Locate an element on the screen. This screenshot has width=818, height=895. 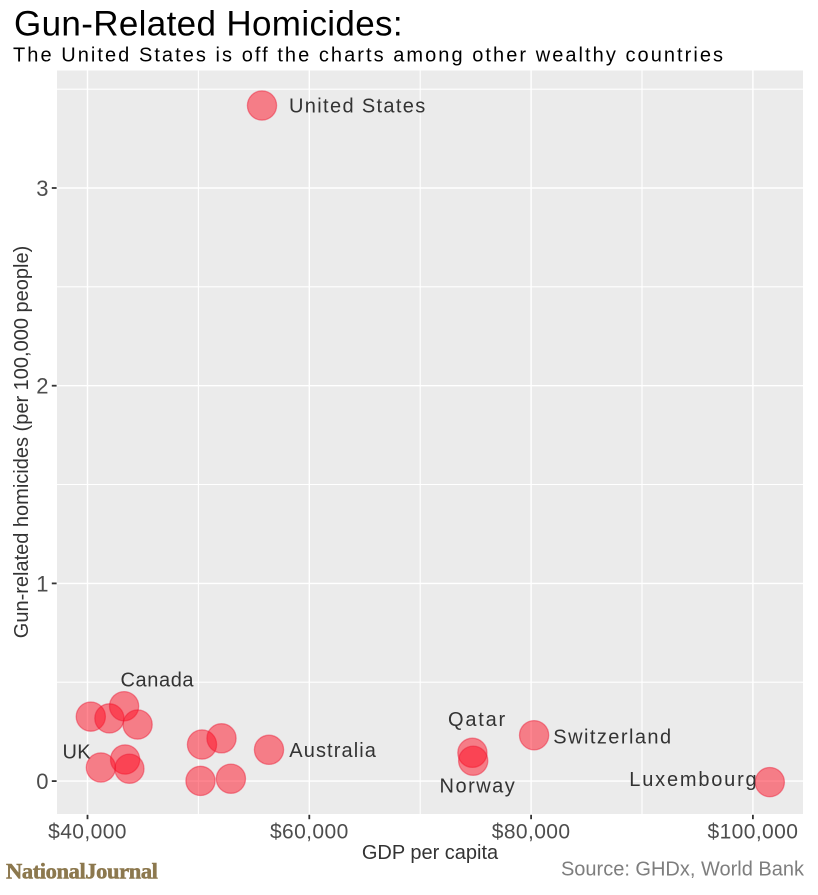
svg-text: NationalJournal is located at coordinates (82, 871).